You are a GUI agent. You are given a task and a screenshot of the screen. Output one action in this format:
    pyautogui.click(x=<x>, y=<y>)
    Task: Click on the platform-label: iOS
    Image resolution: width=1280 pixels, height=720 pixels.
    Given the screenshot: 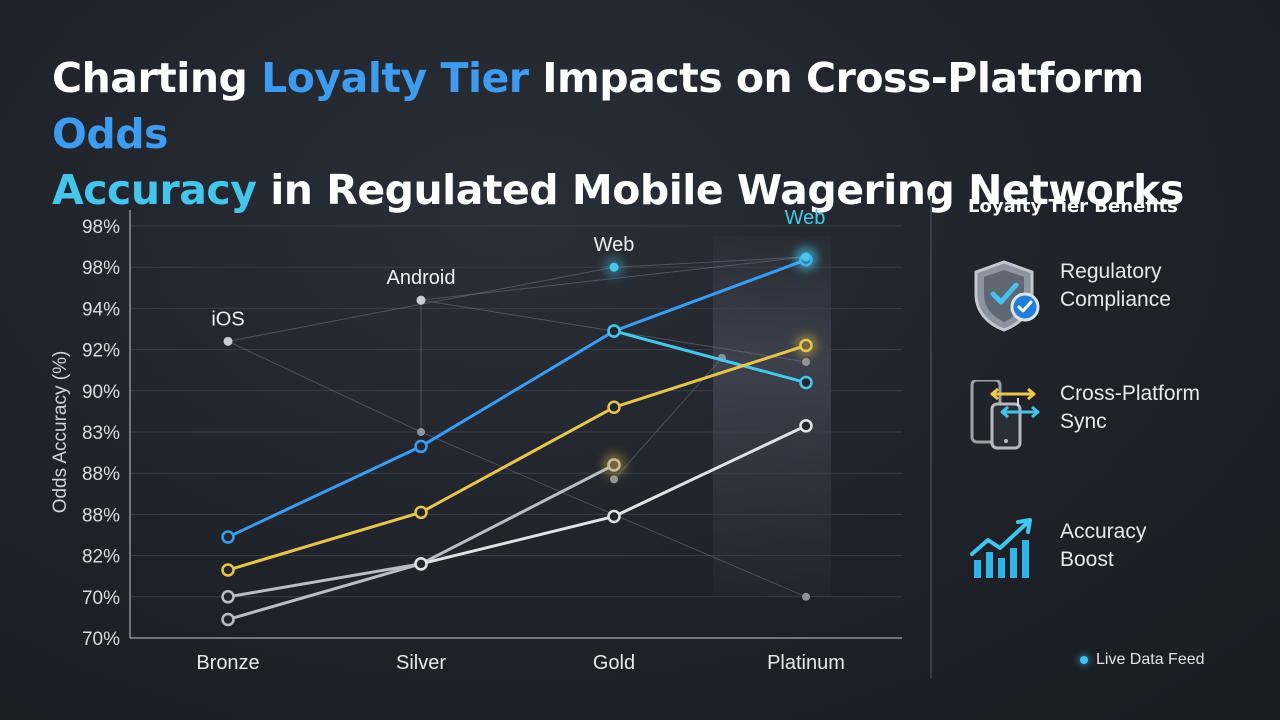 What is the action you would take?
    pyautogui.click(x=227, y=319)
    